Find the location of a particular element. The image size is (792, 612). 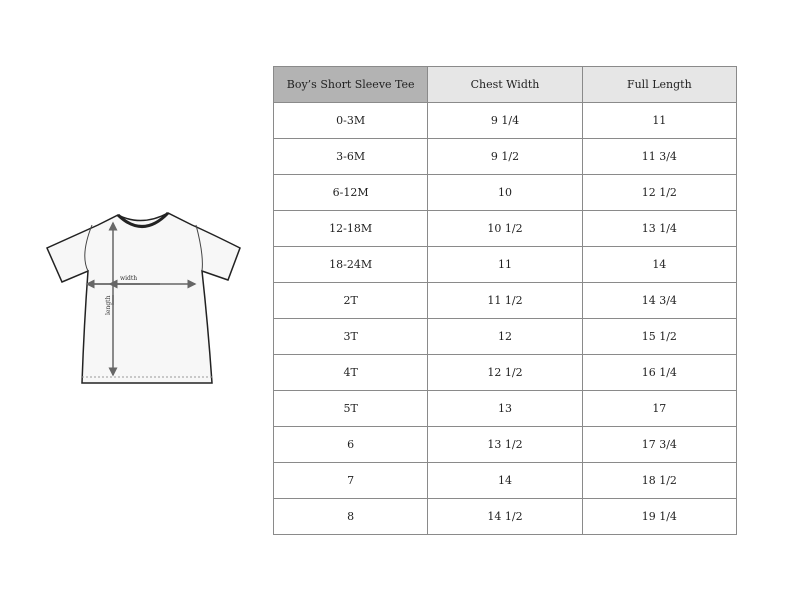

table-row: 5T 13 17 is located at coordinates (505, 408).